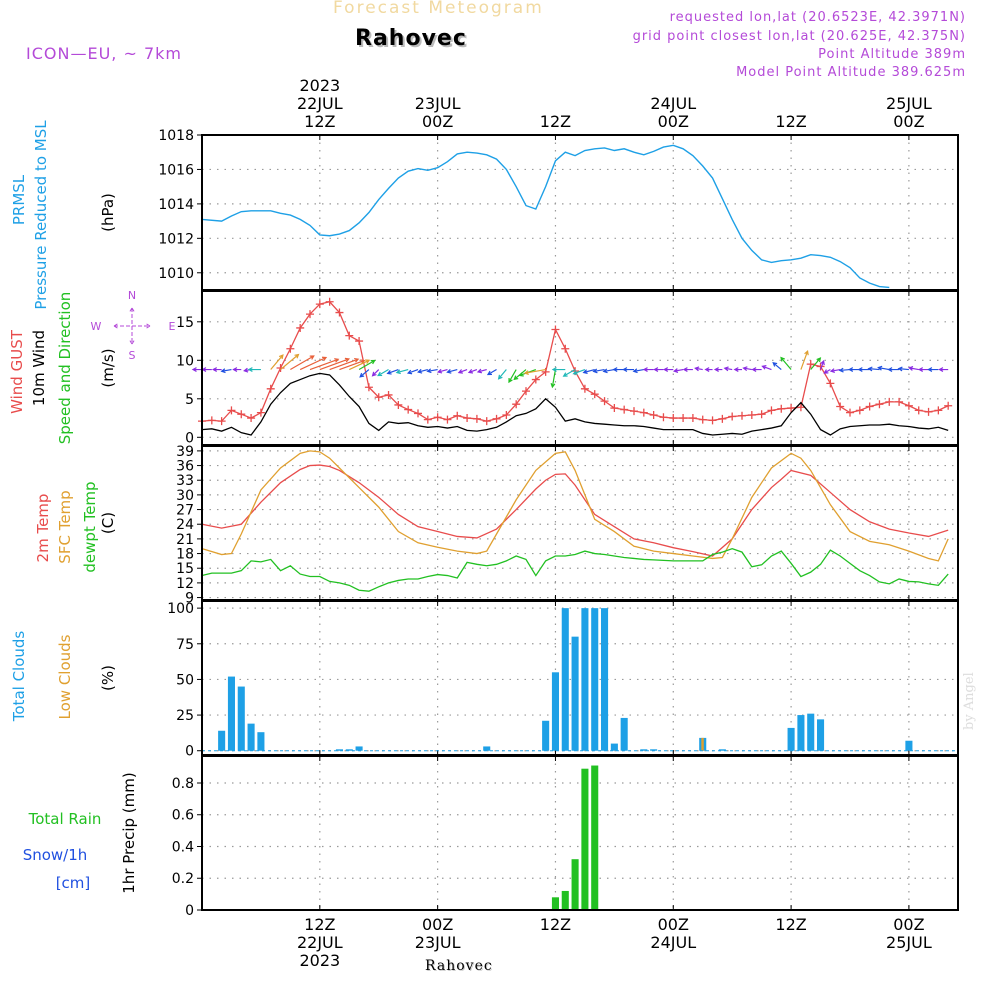 The width and height of the screenshot is (1000, 1000). I want to click on temp-2m-label: 2m Temp, so click(43, 528).